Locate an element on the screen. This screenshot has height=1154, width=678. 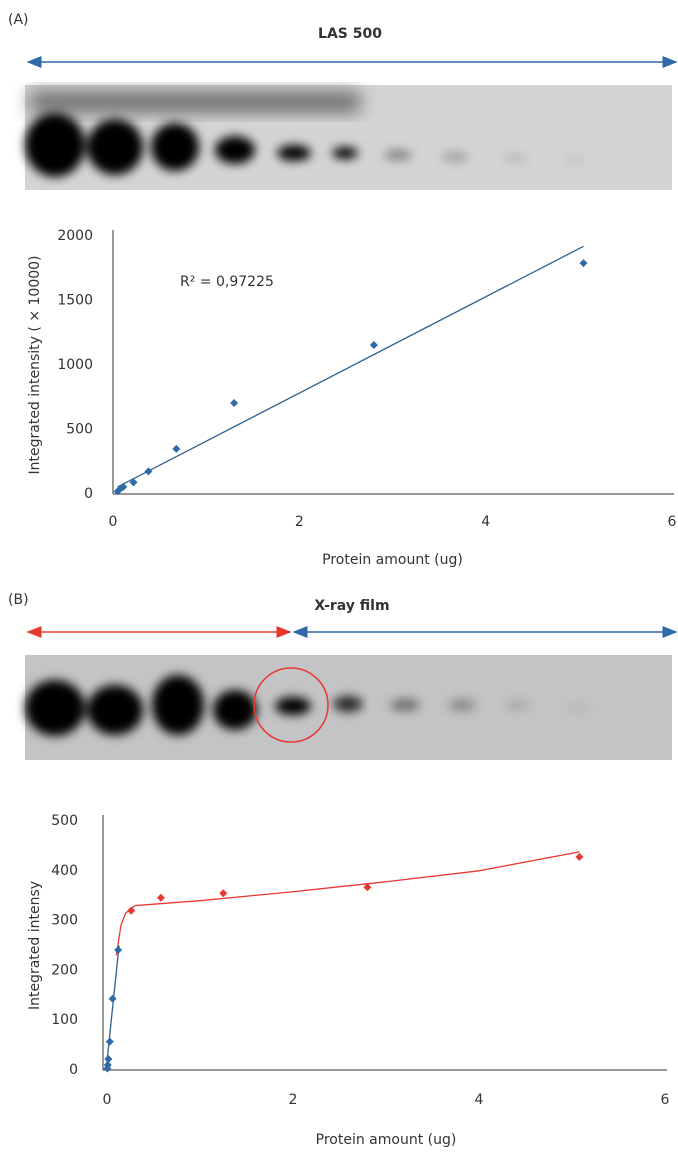
annotation: R² = 0,97225 is located at coordinates (227, 282).